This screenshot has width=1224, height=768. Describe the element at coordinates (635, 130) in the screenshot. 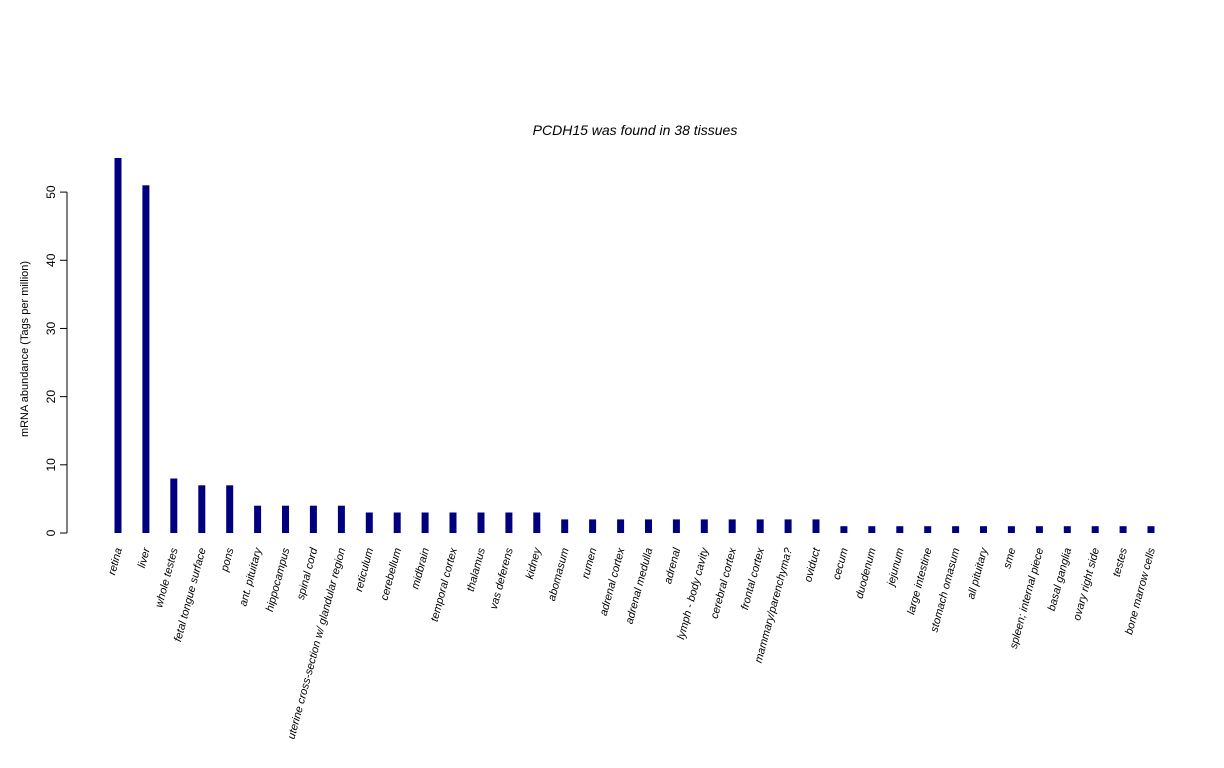

I see `chart-title: PCDH15 was found in 38 tissues` at that location.